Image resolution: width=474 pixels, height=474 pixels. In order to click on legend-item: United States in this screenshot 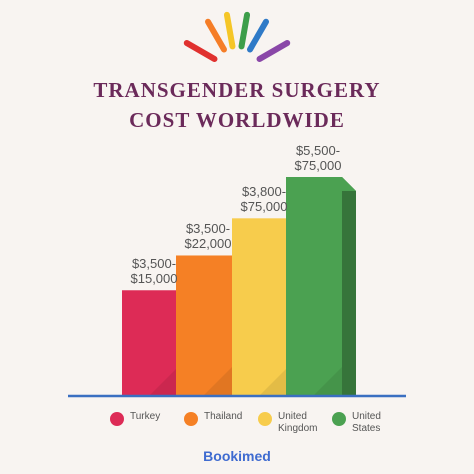, I will do `click(356, 423)`.